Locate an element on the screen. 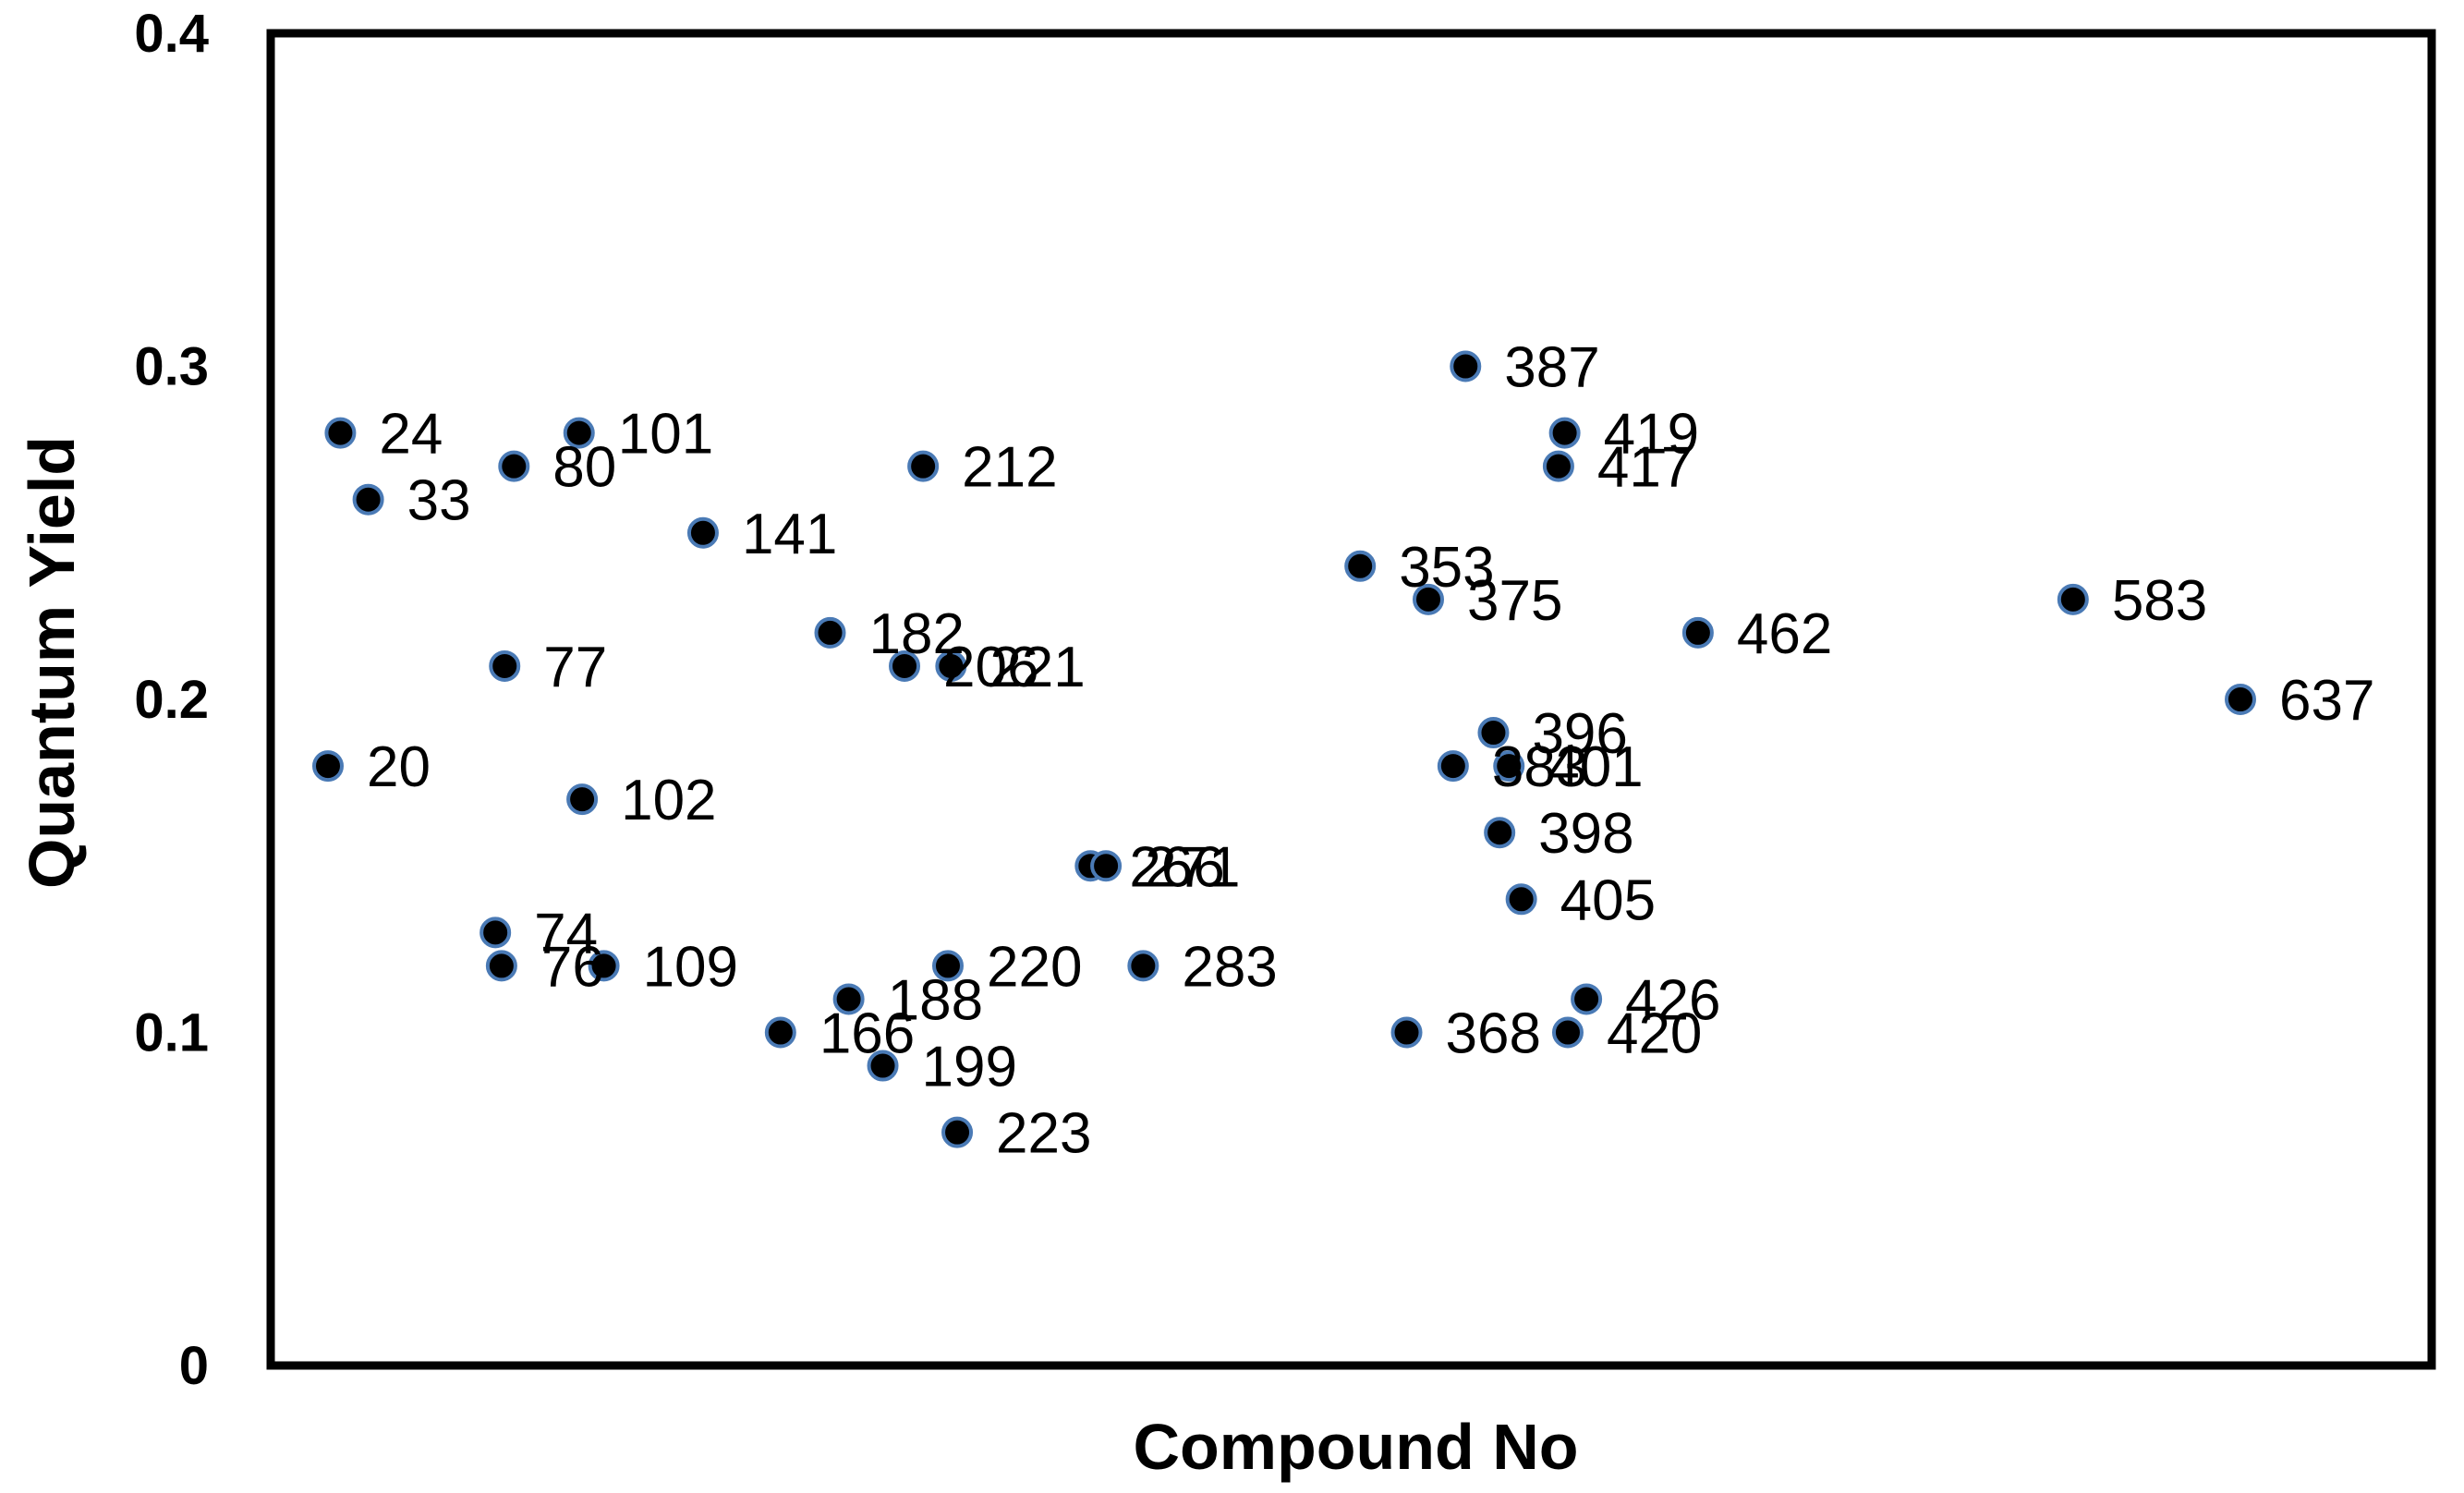  data-point-label: 212 is located at coordinates (1009, 468).